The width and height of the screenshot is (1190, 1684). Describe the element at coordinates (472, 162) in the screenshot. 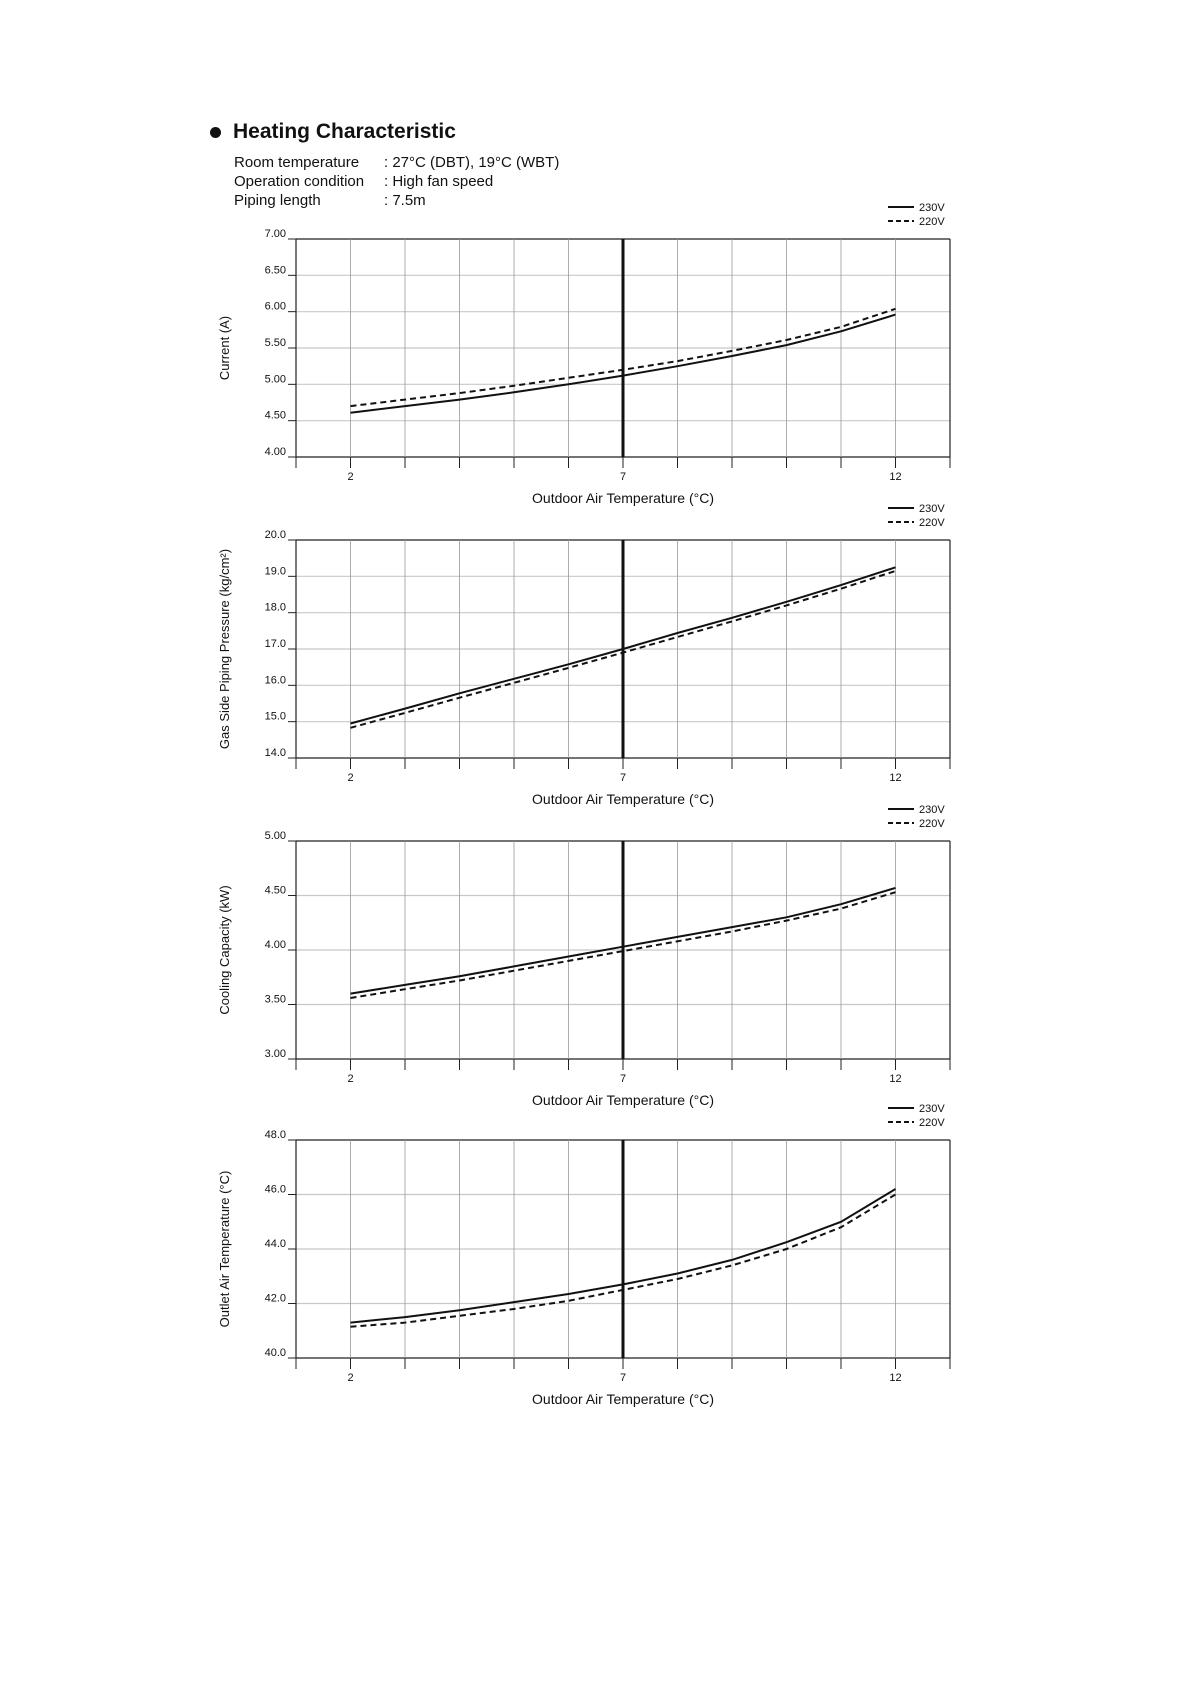

I see `condition-value: : 27°C (DBT), 19°C (WBT)` at that location.